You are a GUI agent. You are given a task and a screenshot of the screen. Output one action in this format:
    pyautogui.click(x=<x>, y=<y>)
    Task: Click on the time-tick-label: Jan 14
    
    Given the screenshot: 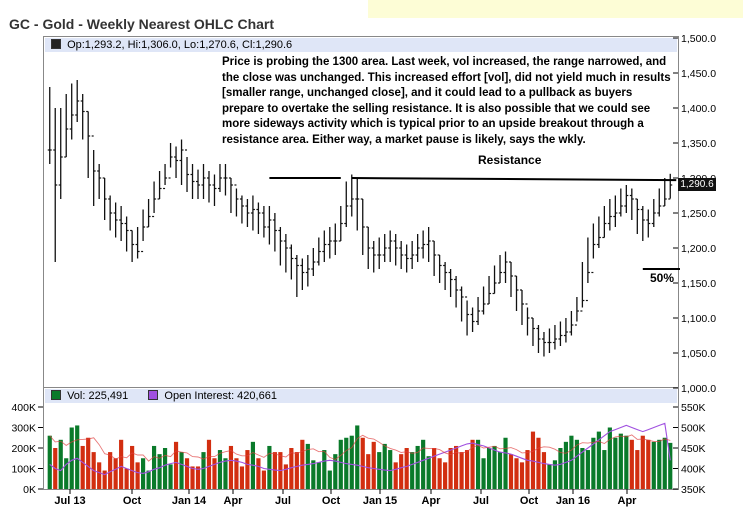 What is the action you would take?
    pyautogui.click(x=189, y=501)
    